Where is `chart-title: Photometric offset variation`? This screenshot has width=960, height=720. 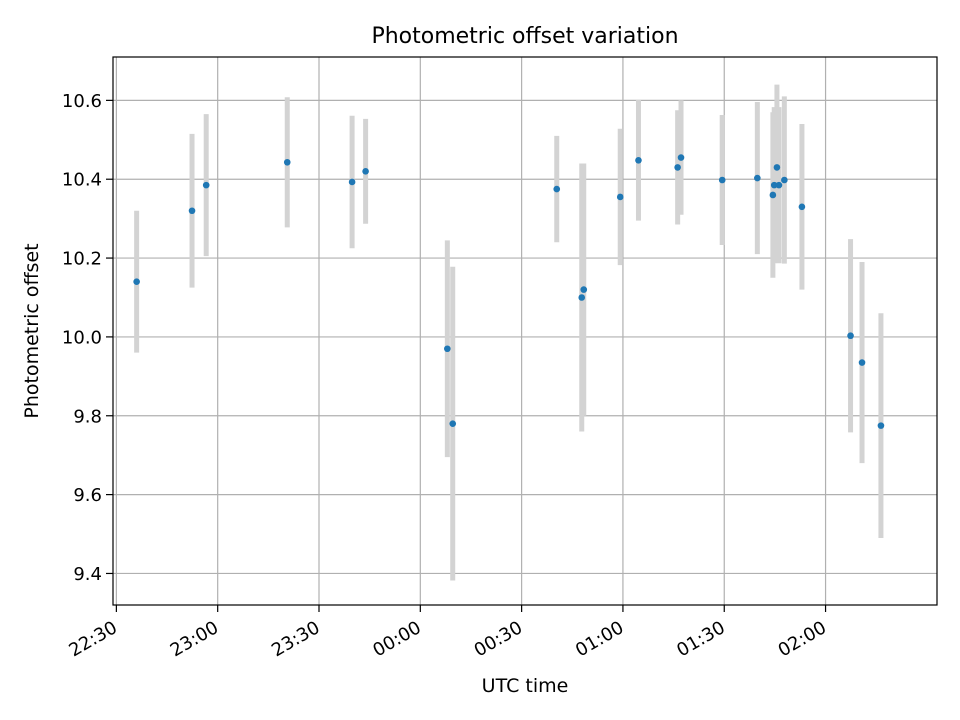 chart-title: Photometric offset variation is located at coordinates (524, 36).